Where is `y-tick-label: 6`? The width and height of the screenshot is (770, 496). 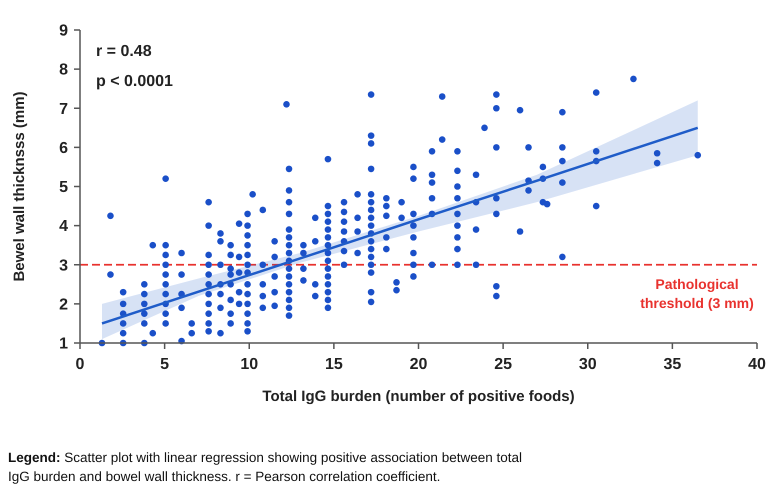 y-tick-label: 6 is located at coordinates (63, 148).